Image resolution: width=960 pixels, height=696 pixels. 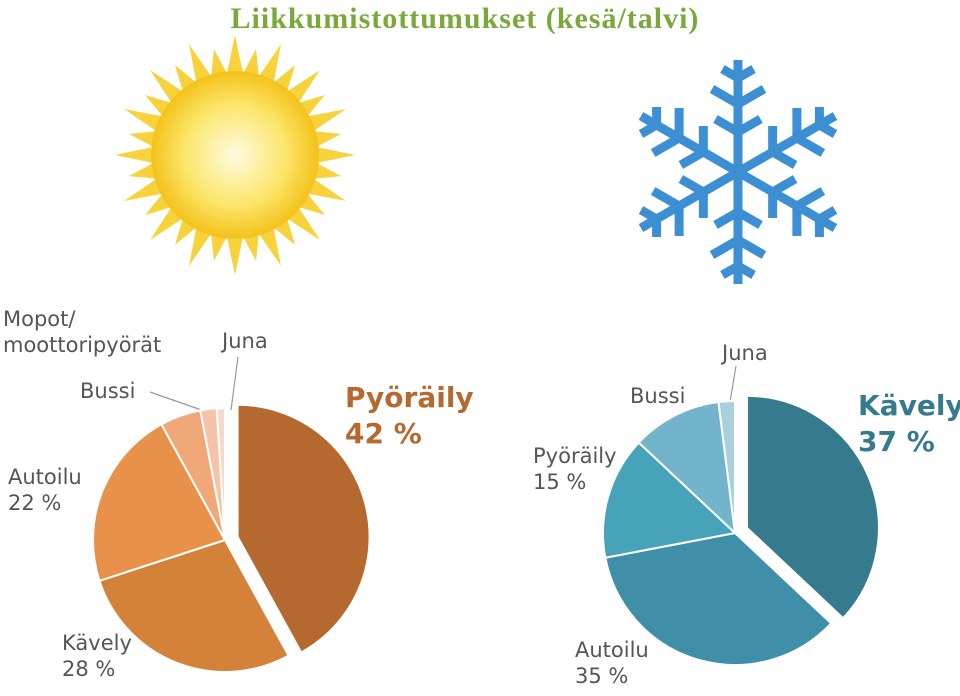 I want to click on snowflake-icon, so click(x=738, y=172).